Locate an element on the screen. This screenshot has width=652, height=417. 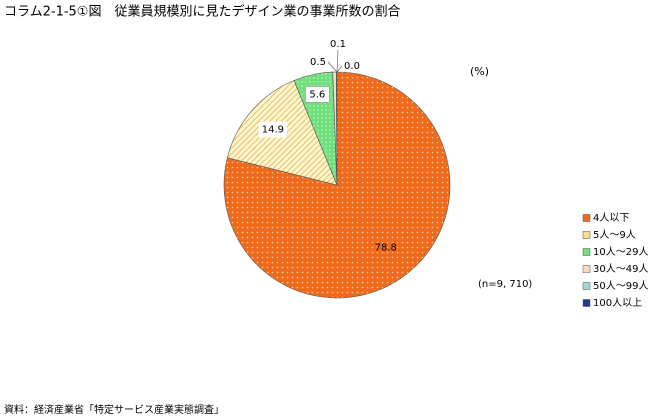
sample-note: (n=9, 710) is located at coordinates (505, 284).